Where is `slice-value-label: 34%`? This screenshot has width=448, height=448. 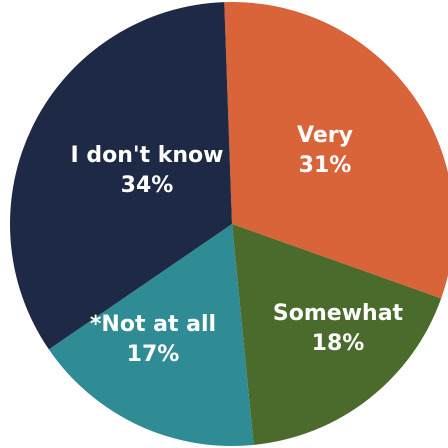 slice-value-label: 34% is located at coordinates (147, 185).